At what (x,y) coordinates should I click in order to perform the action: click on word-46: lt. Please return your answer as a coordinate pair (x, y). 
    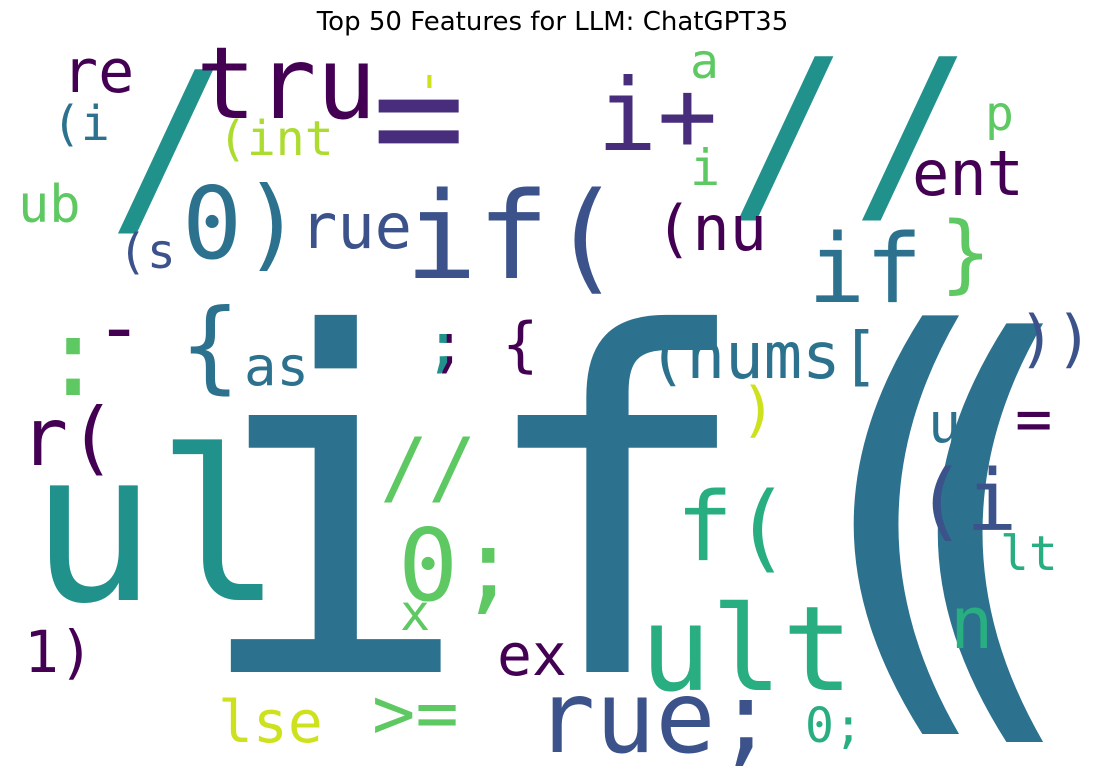
    Looking at the image, I should click on (1029, 554).